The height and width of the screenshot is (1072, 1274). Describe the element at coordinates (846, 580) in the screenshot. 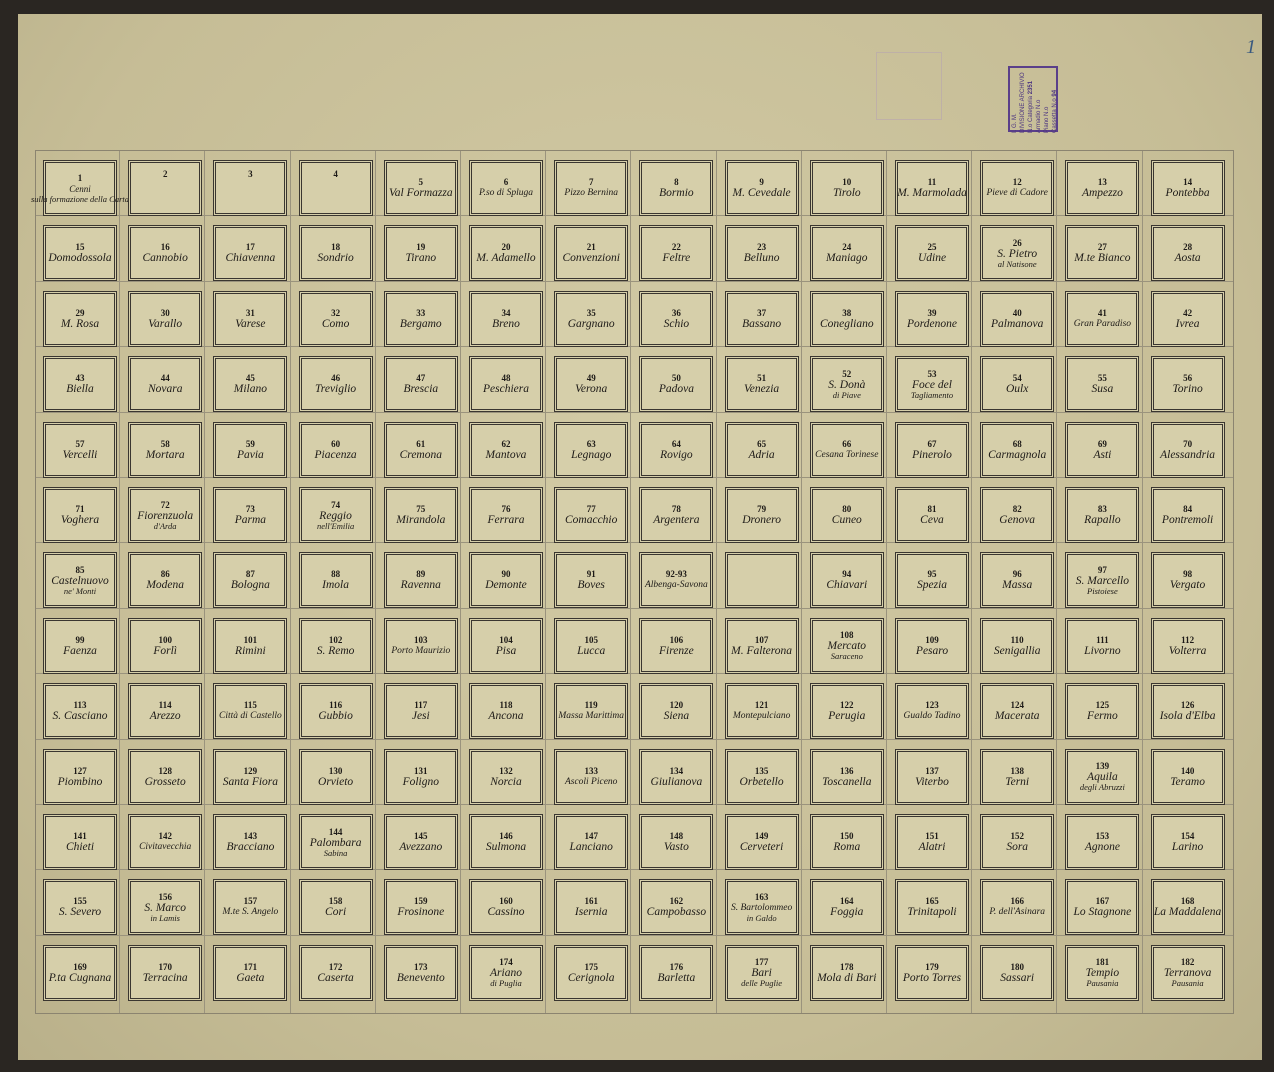

I see `sheet-cell: 94 Chiavari` at that location.